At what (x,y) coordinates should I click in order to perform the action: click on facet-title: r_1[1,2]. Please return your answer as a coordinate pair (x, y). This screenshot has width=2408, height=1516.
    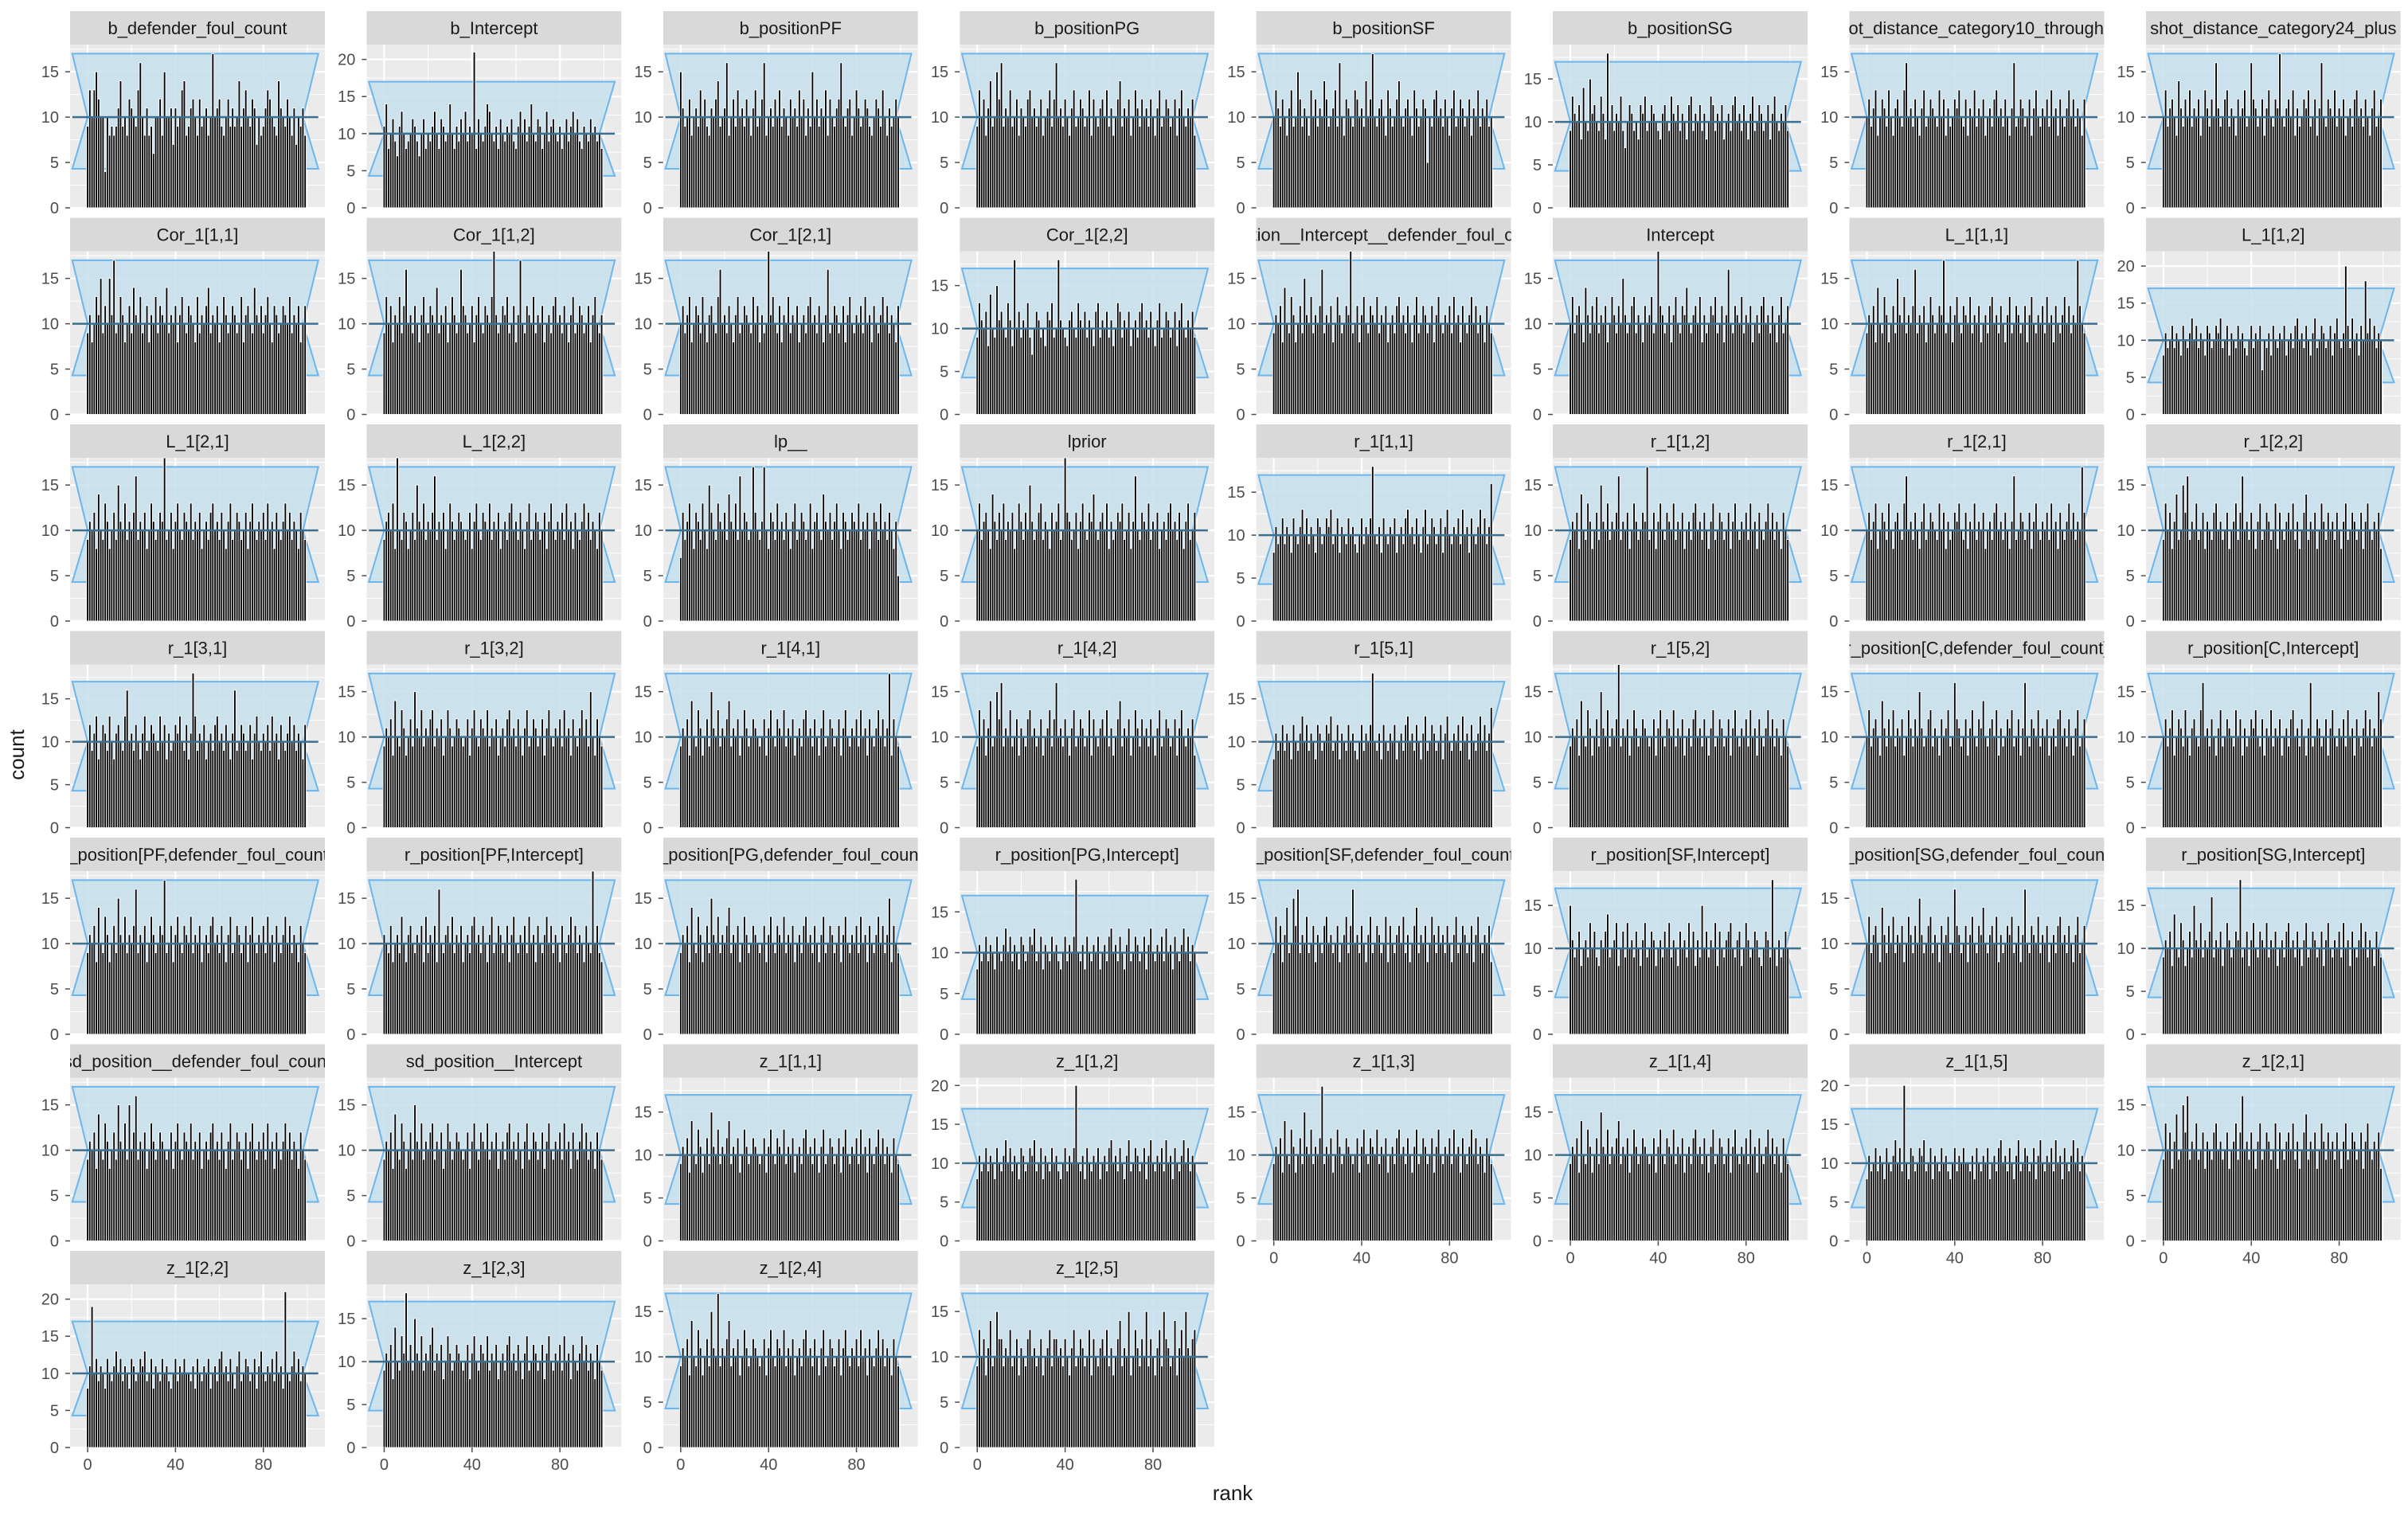
    Looking at the image, I should click on (1680, 441).